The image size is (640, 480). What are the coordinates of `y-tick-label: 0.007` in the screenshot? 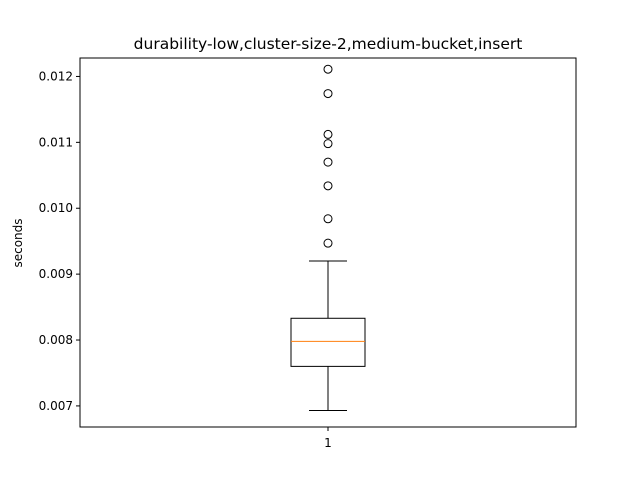 It's located at (56, 406).